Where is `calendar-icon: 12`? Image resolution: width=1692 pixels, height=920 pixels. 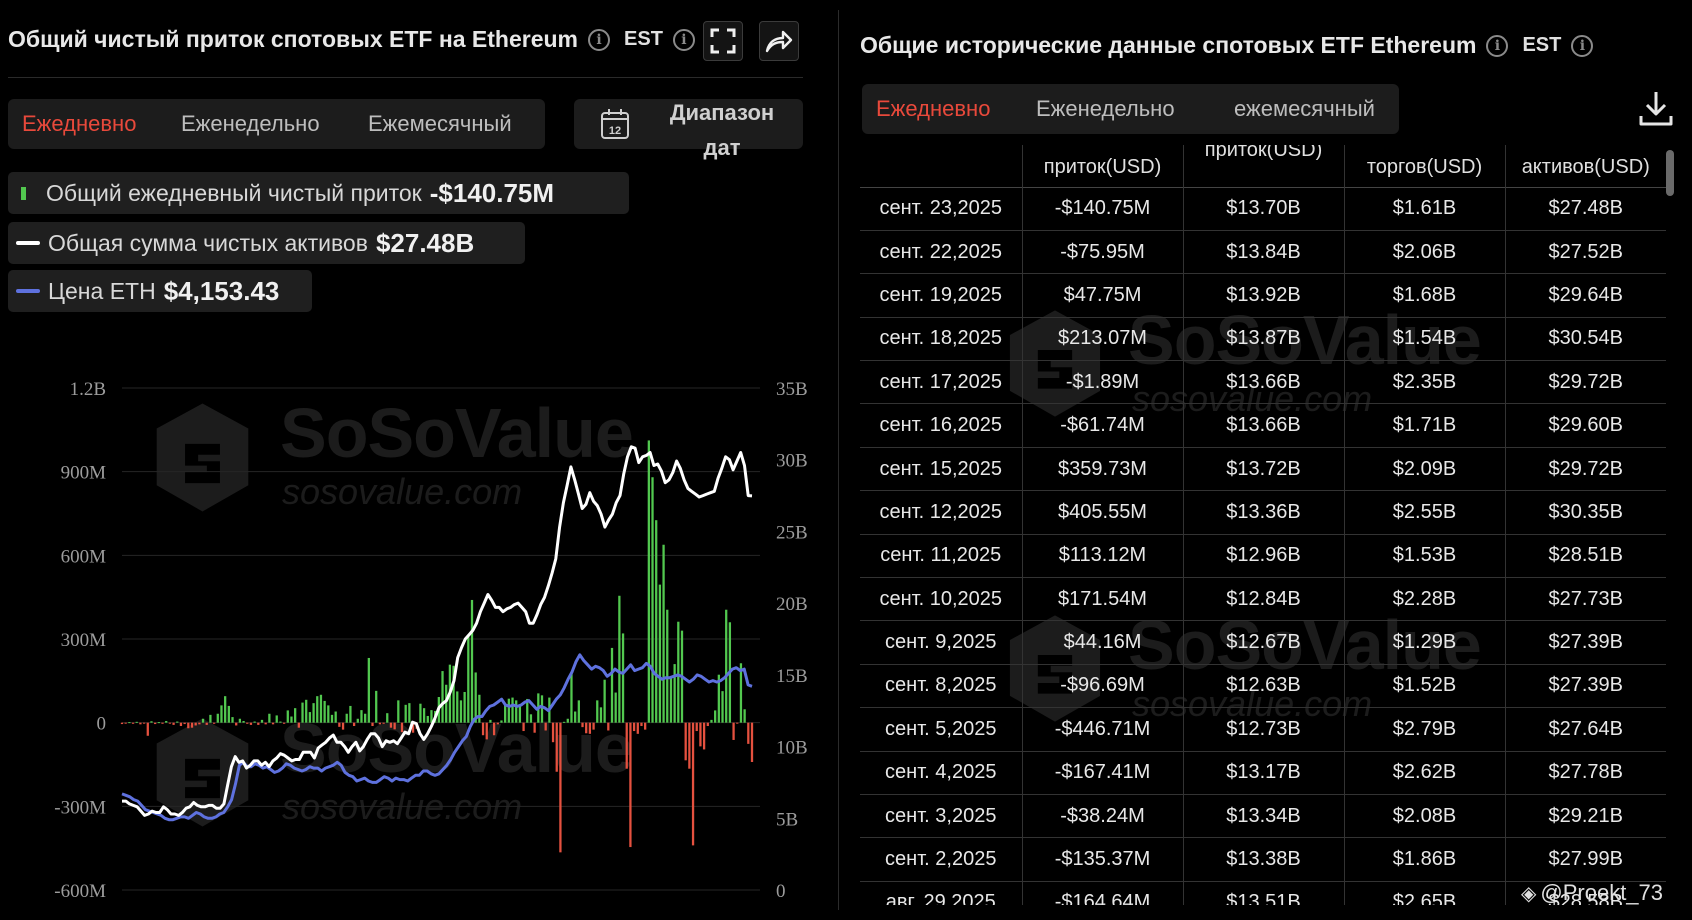
calendar-icon: 12 is located at coordinates (615, 124).